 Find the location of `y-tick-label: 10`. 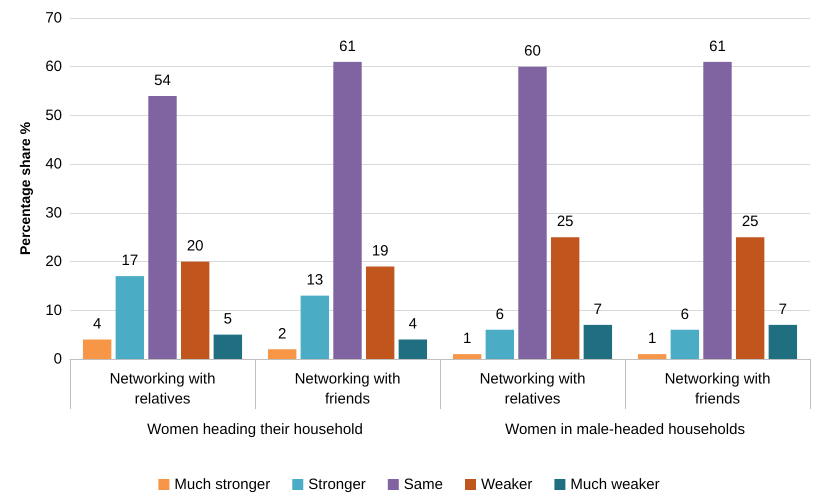

y-tick-label: 10 is located at coordinates (53, 310).